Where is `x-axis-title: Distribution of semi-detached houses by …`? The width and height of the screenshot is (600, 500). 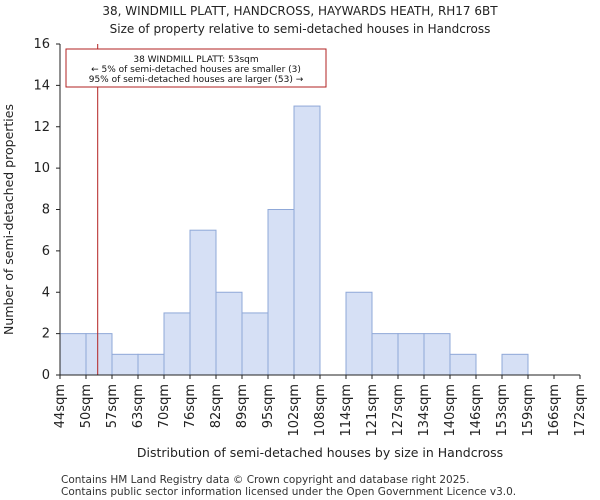 x-axis-title: Distribution of semi-detached houses by … is located at coordinates (320, 452).